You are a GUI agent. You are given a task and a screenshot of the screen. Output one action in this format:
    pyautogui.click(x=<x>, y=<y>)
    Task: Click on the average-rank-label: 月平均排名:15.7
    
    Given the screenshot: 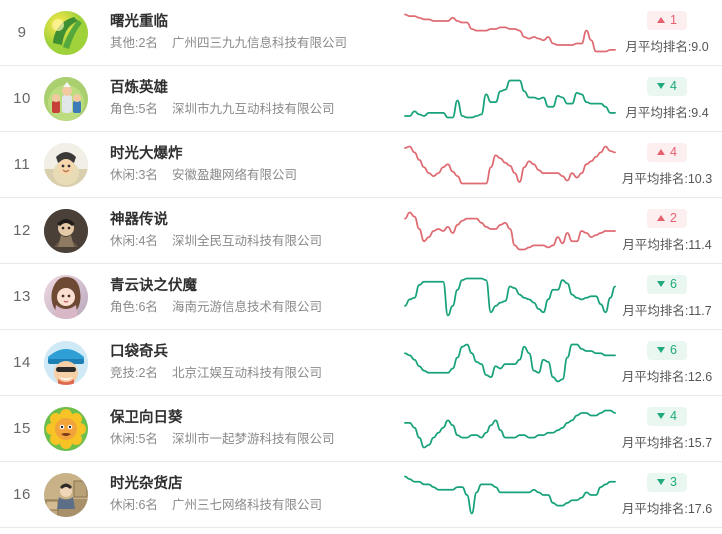 What is the action you would take?
    pyautogui.click(x=667, y=442)
    